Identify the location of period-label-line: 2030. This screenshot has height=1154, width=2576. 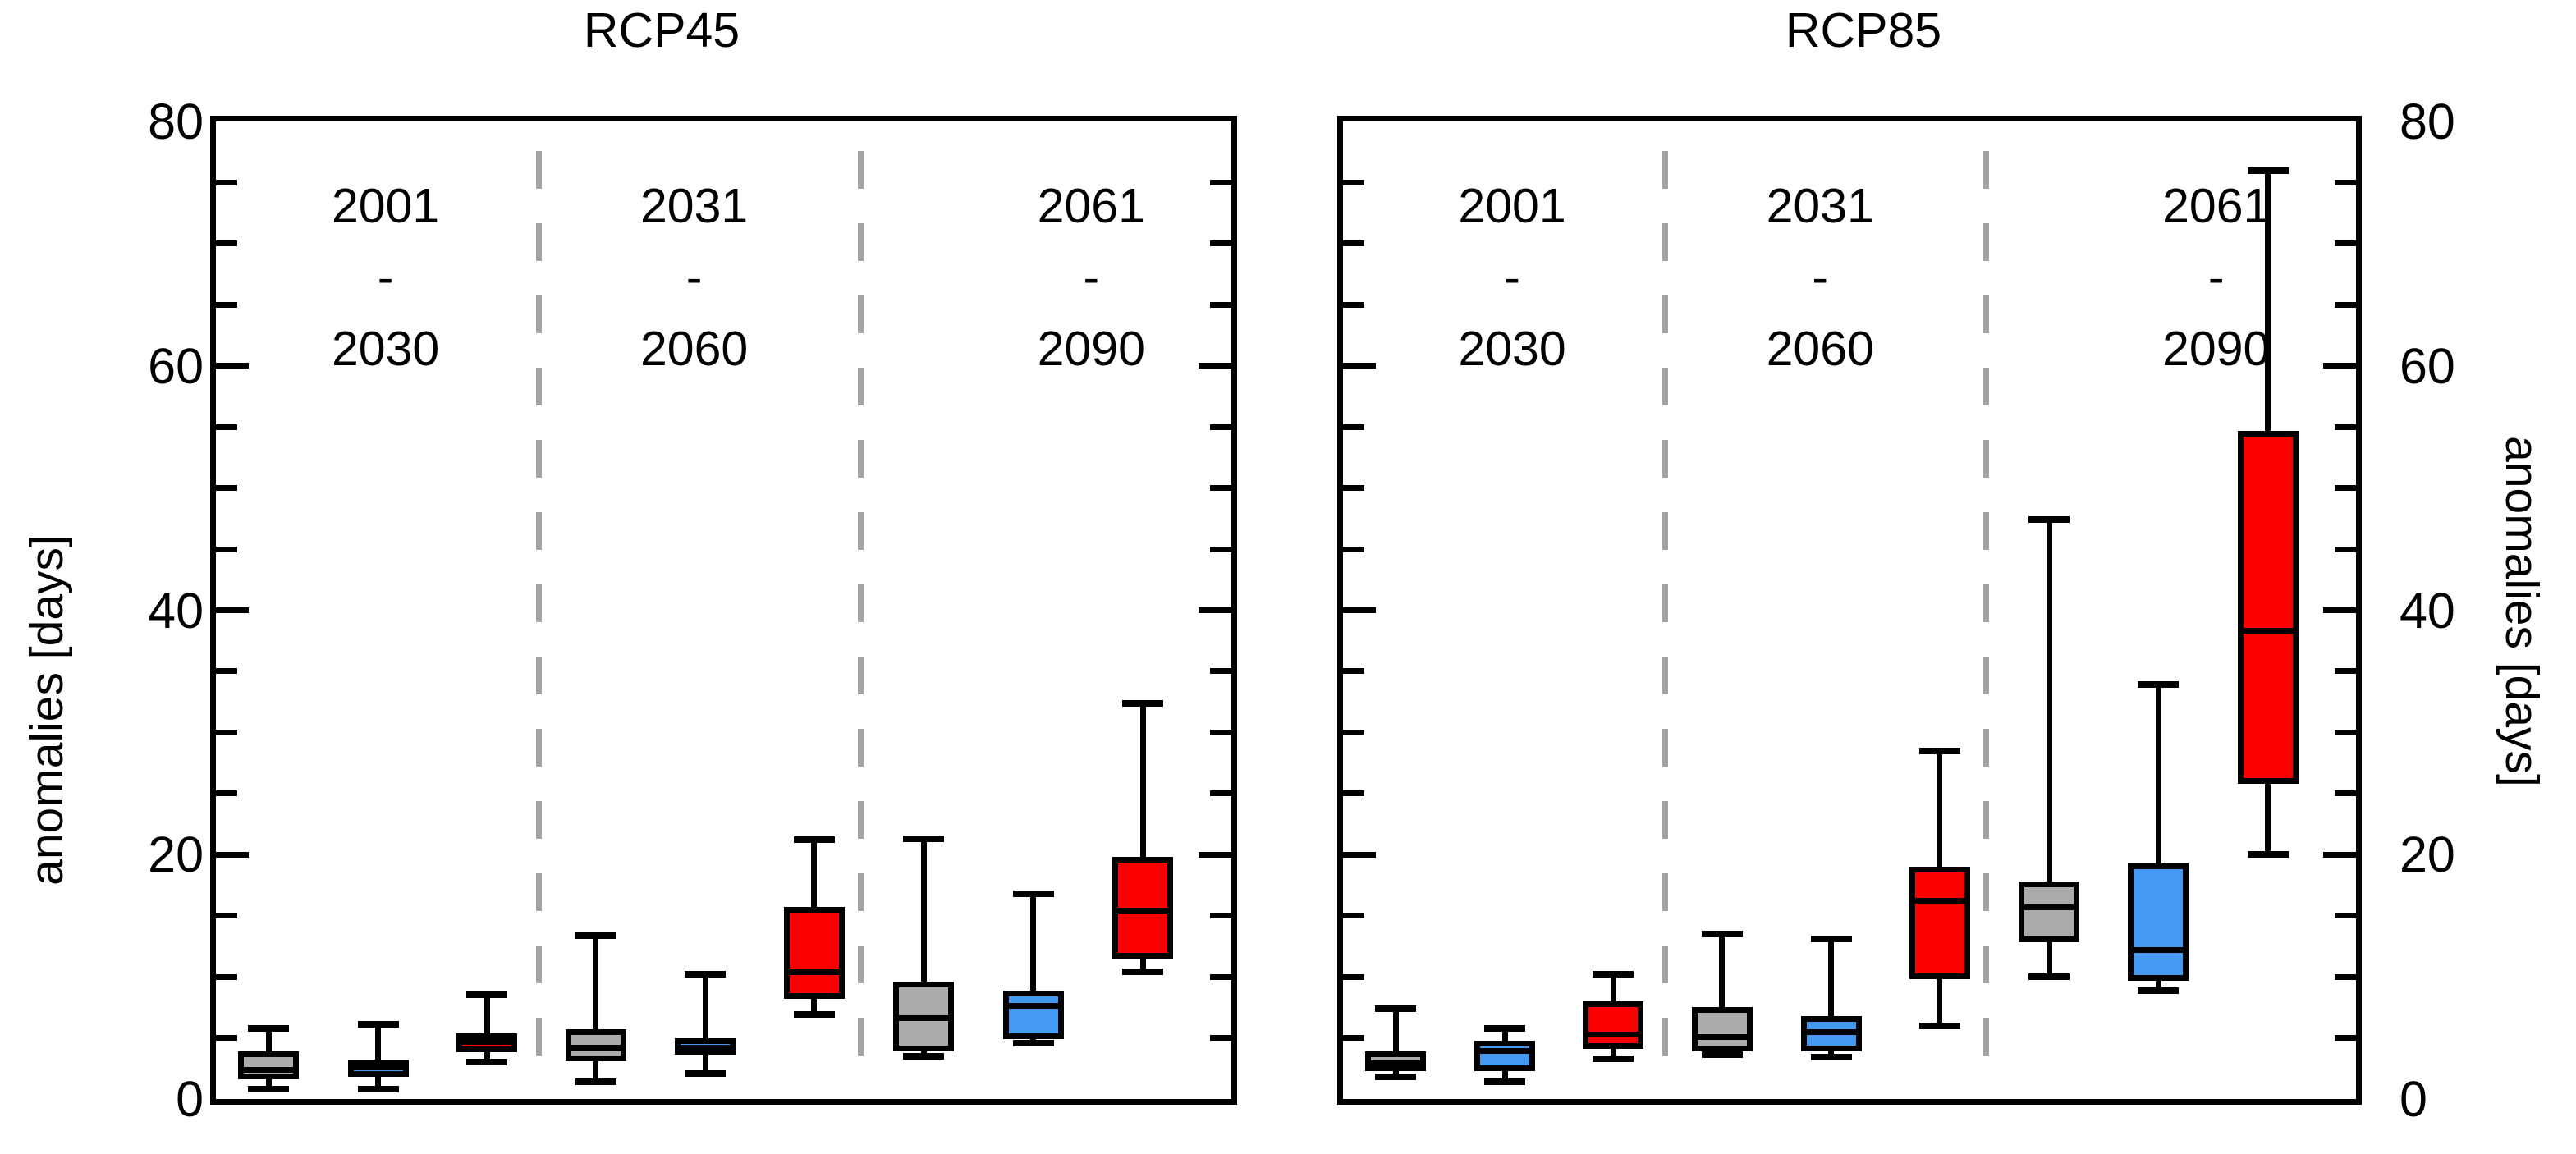
(1512, 349).